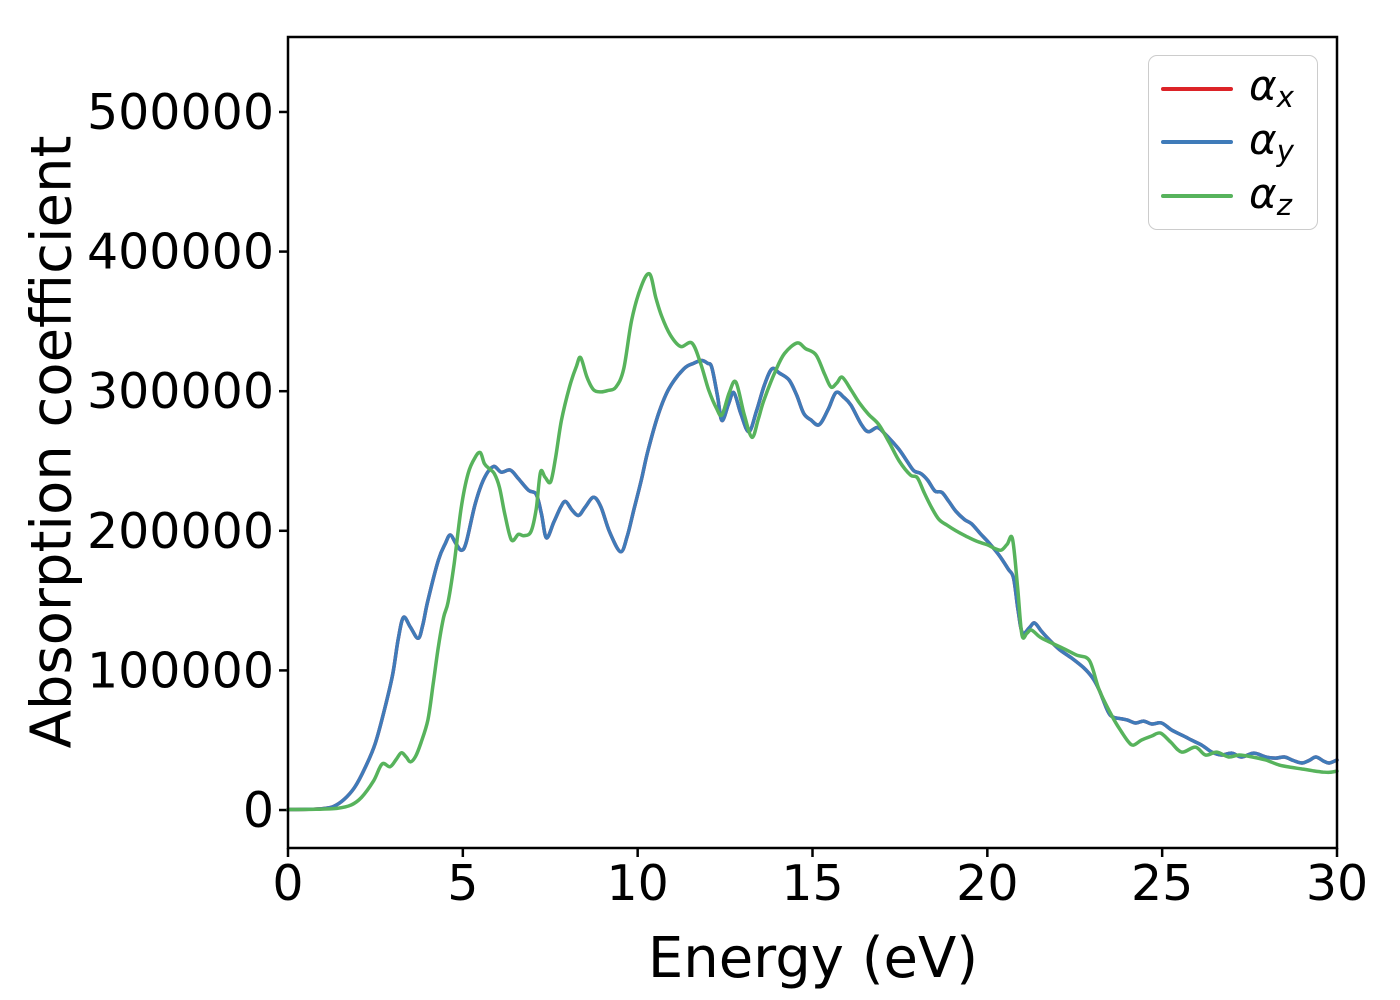  Describe the element at coordinates (462, 883) in the screenshot. I see `x-tick-label: 5` at that location.